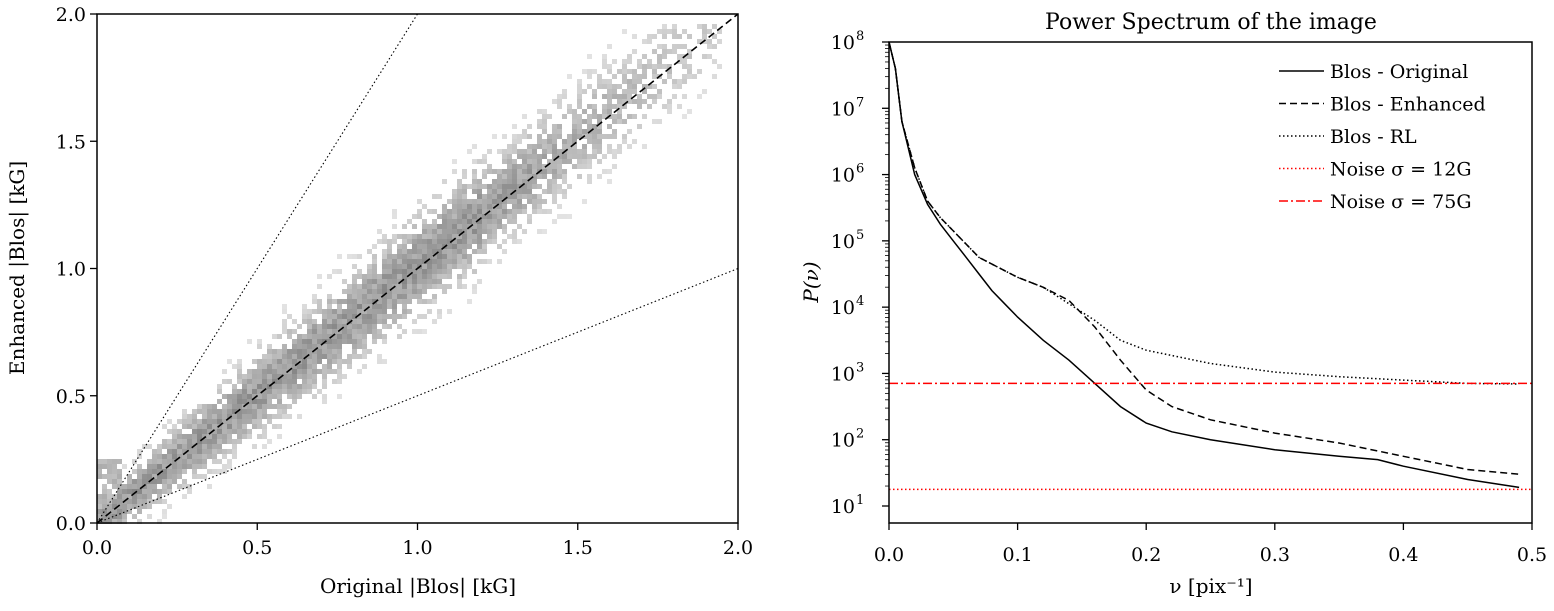 The image size is (1554, 611). I want to click on chart-title: Power Spectrum of the image, so click(1211, 22).